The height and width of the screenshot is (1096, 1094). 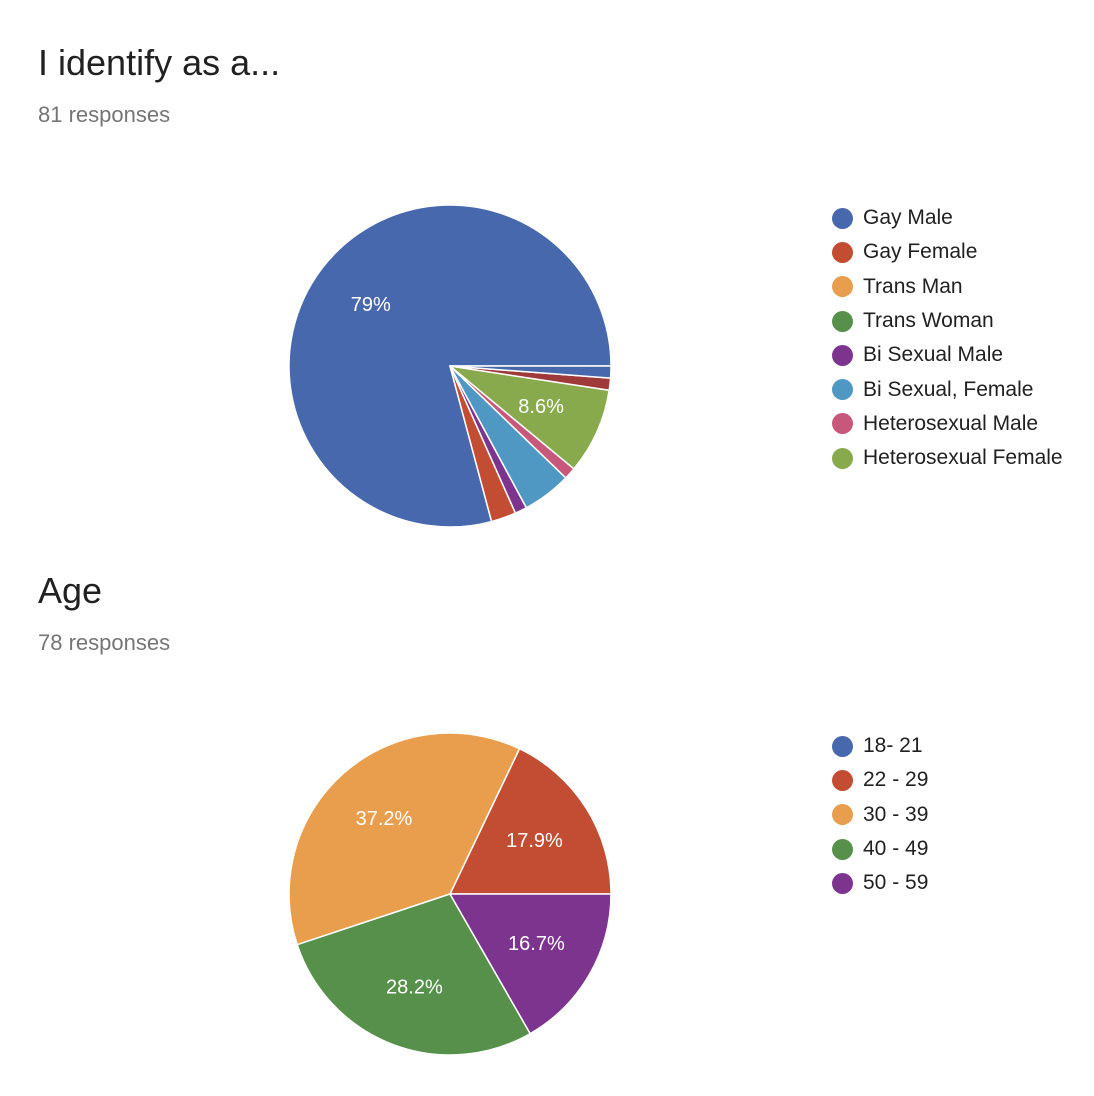 What do you see at coordinates (913, 286) in the screenshot?
I see `legend-label: Trans Man` at bounding box center [913, 286].